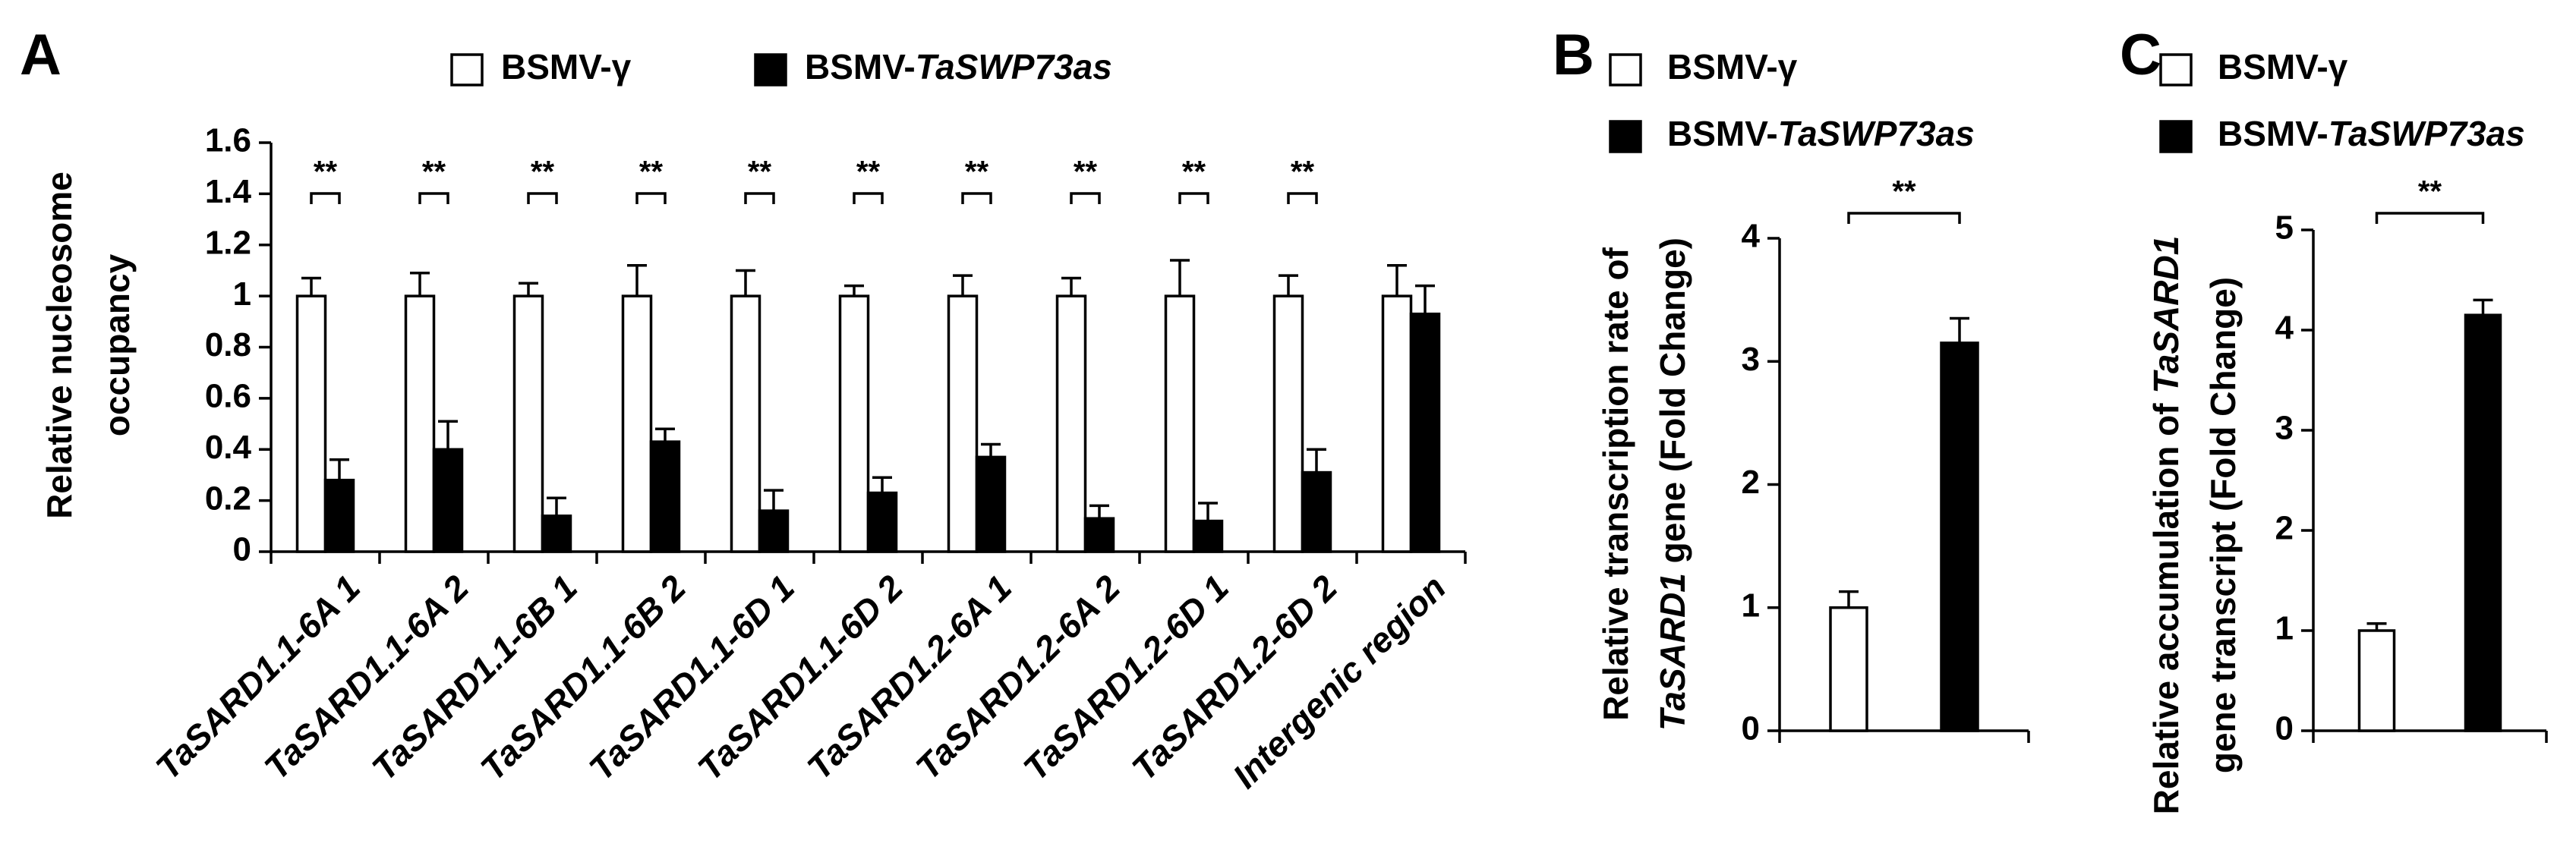 The height and width of the screenshot is (859, 2576). What do you see at coordinates (1573, 55) in the screenshot?
I see `panel-letter: B` at bounding box center [1573, 55].